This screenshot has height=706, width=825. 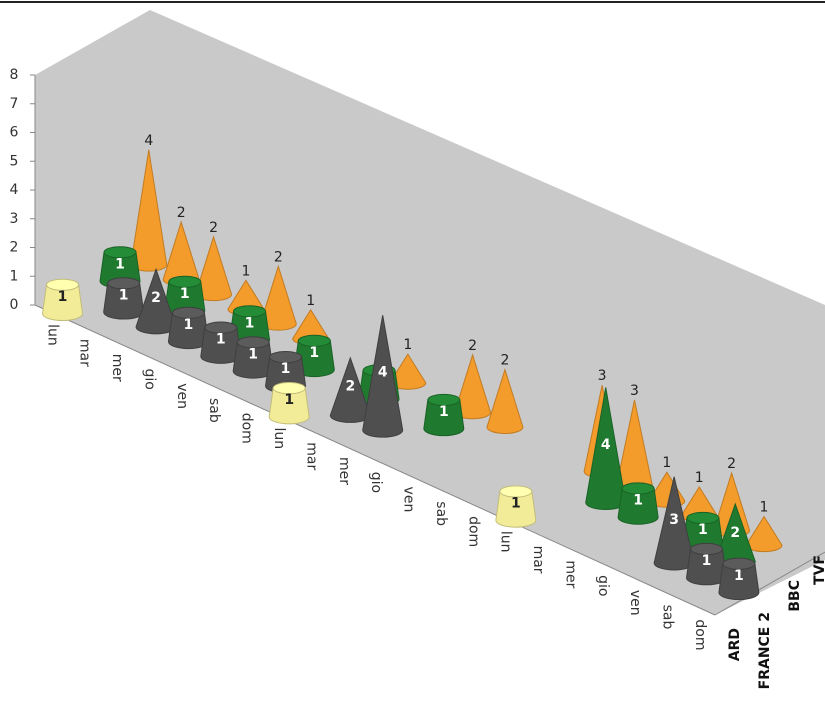 I want to click on series-label: TVF, so click(x=818, y=570).